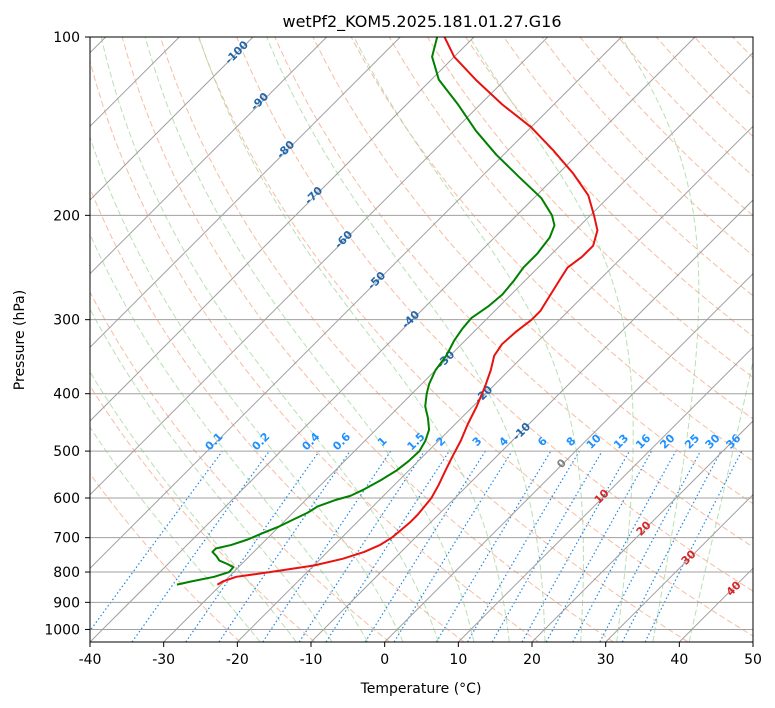 This screenshot has height=708, width=775. Describe the element at coordinates (90, 660) in the screenshot. I see `x-tick-label: -40` at that location.